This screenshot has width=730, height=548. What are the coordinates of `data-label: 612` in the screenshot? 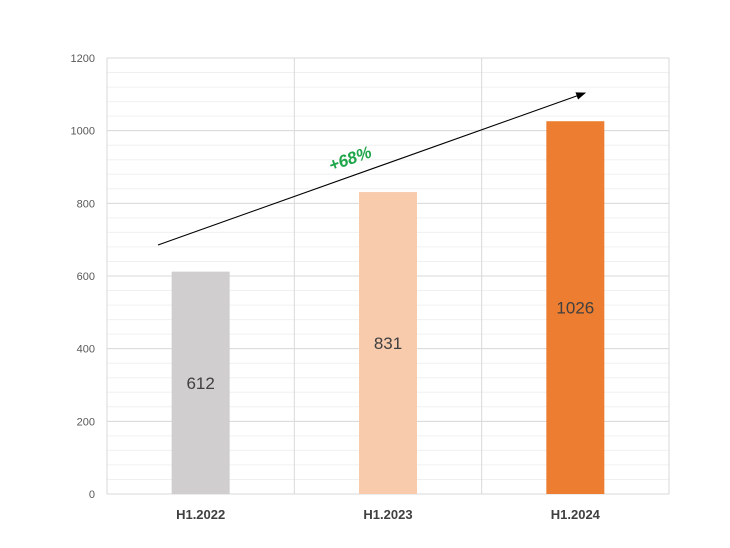 It's located at (200, 383).